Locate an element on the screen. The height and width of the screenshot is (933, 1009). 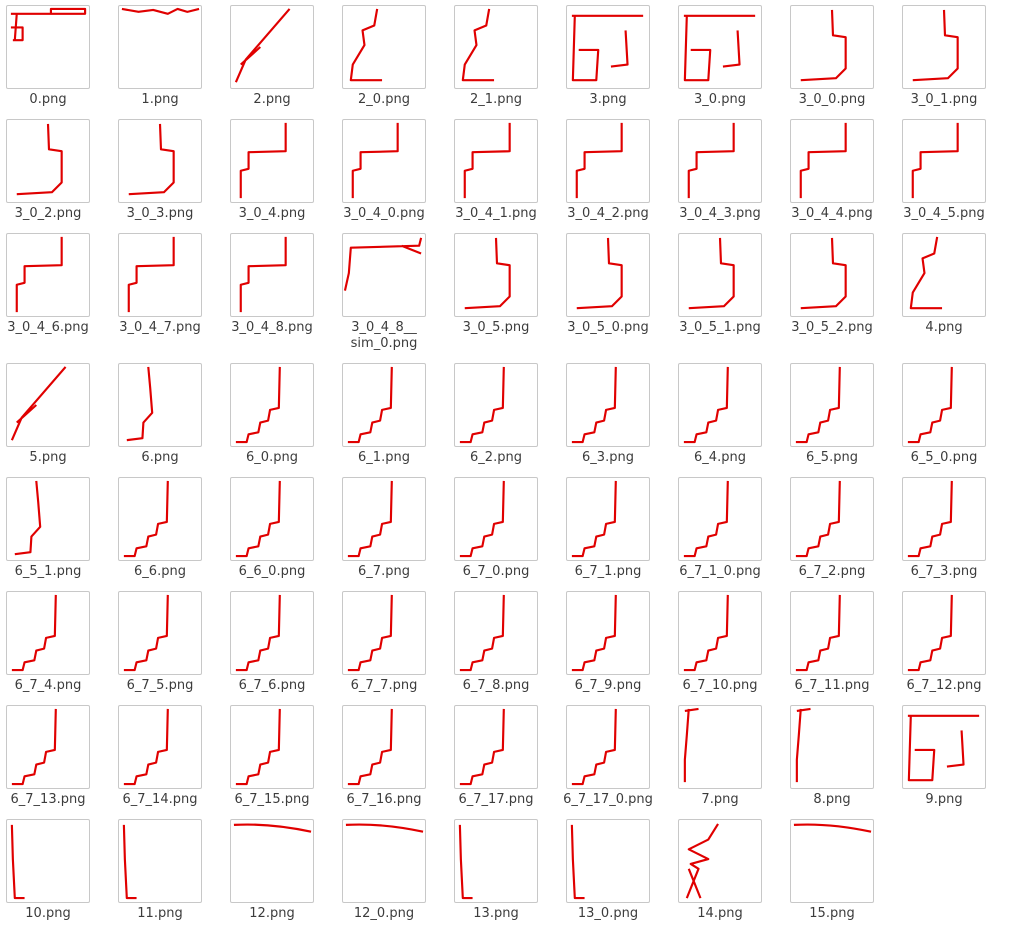
file-name: 6_7_0.png is located at coordinates (496, 571).